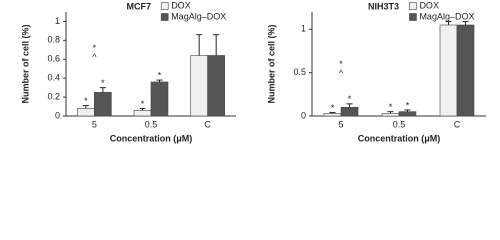 This screenshot has height=240, width=500. Describe the element at coordinates (53, 59) in the screenshot. I see `y-tick-label: 0.6` at that location.